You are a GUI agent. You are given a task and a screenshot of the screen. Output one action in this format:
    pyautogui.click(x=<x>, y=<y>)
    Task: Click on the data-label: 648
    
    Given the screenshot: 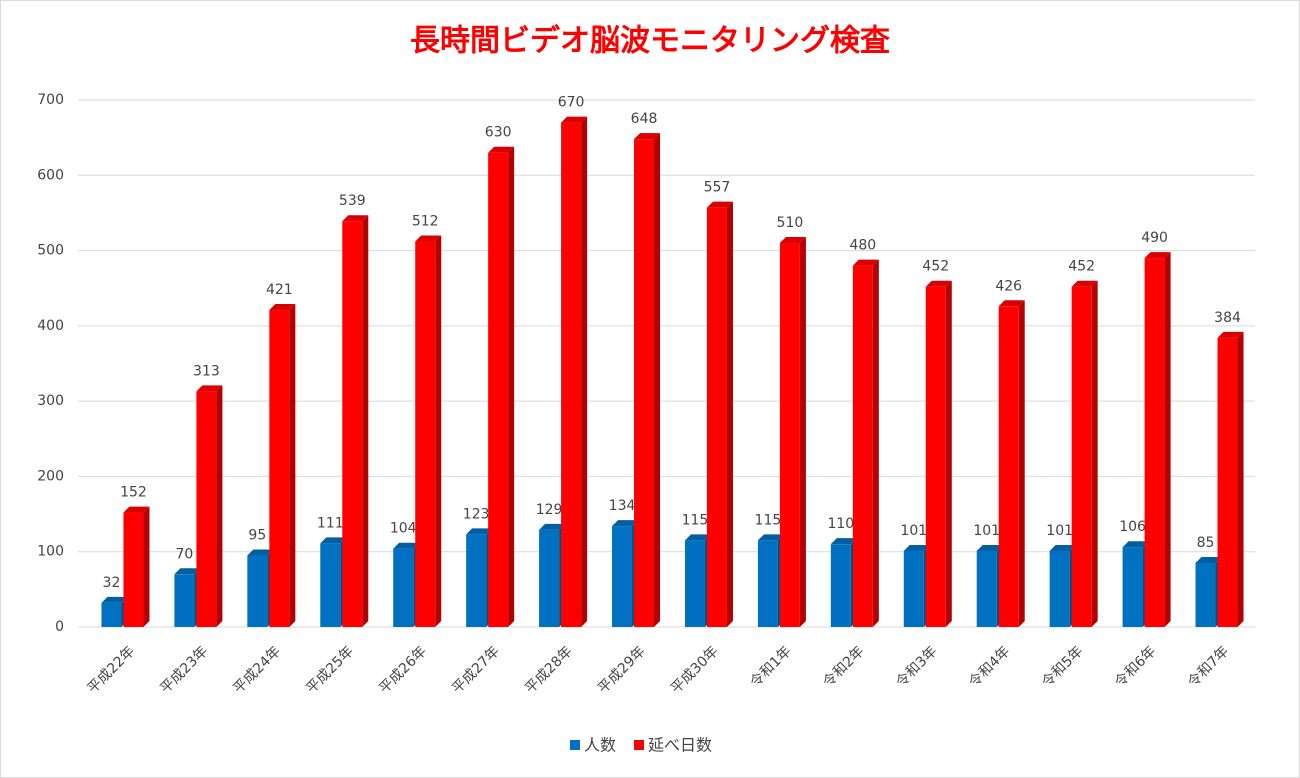 What is the action you would take?
    pyautogui.click(x=644, y=119)
    